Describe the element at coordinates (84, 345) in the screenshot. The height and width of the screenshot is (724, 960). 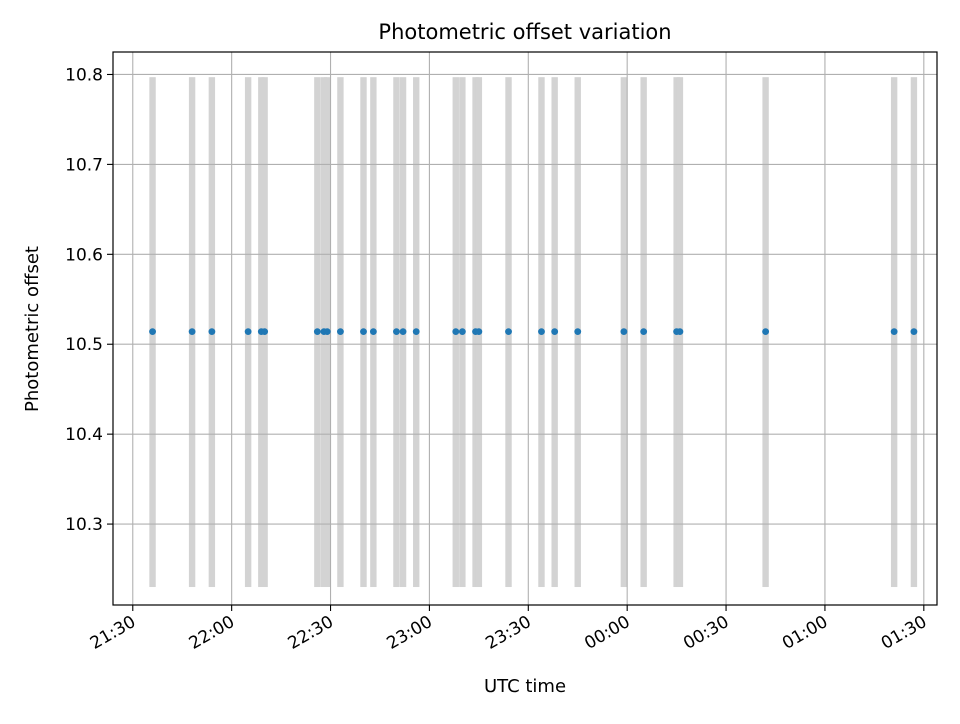
I see `y-tick-label: 10.5` at that location.